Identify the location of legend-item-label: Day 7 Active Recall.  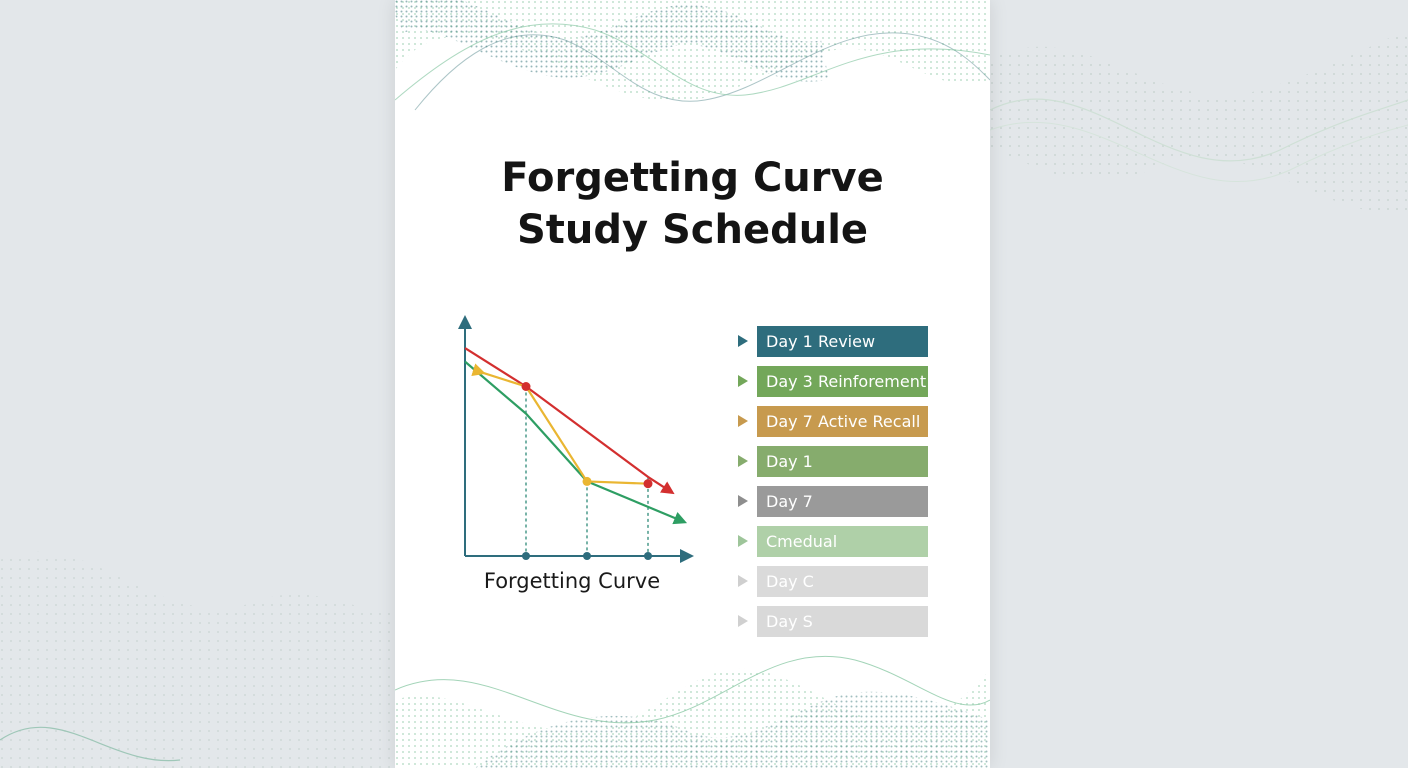
(842, 421).